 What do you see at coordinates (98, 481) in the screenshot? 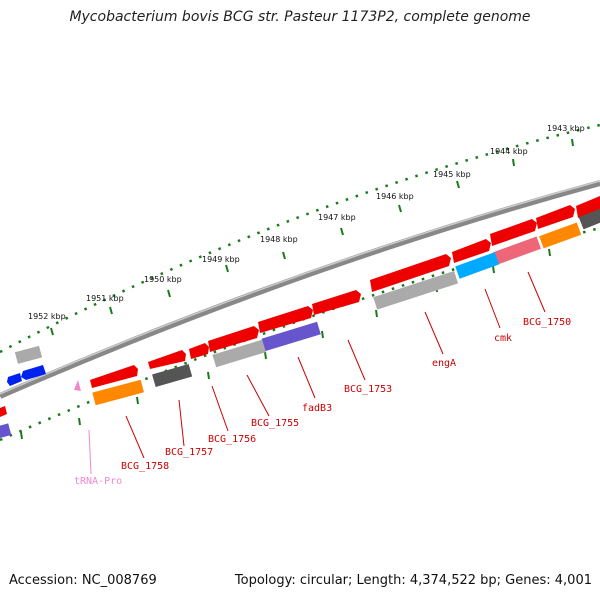
I see `gene-label: tRNA-Pro` at bounding box center [98, 481].